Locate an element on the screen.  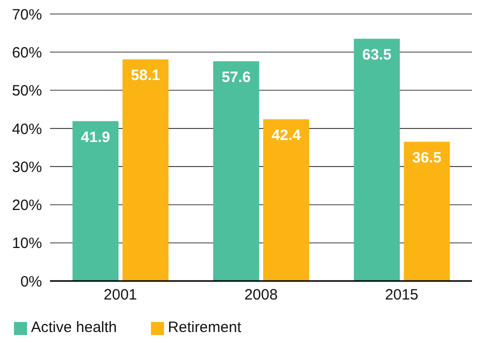
data-label: 42.4 is located at coordinates (287, 135).